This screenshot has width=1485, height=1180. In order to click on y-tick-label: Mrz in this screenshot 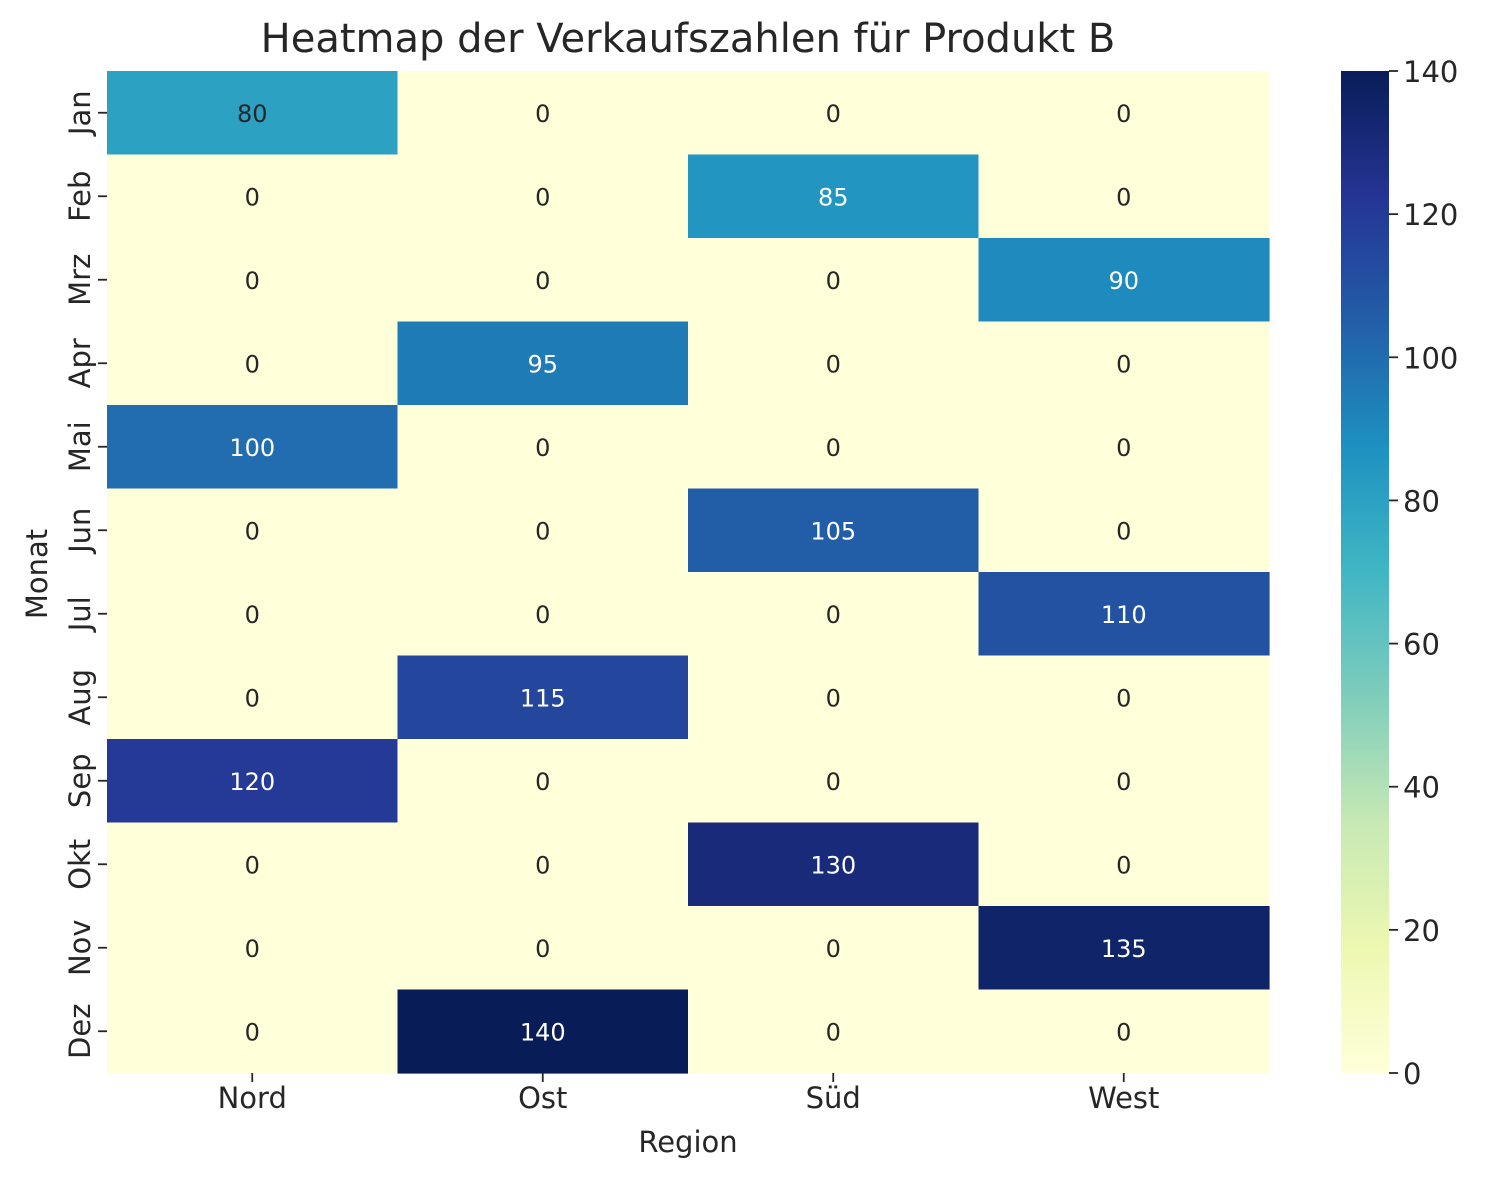, I will do `click(80, 280)`.